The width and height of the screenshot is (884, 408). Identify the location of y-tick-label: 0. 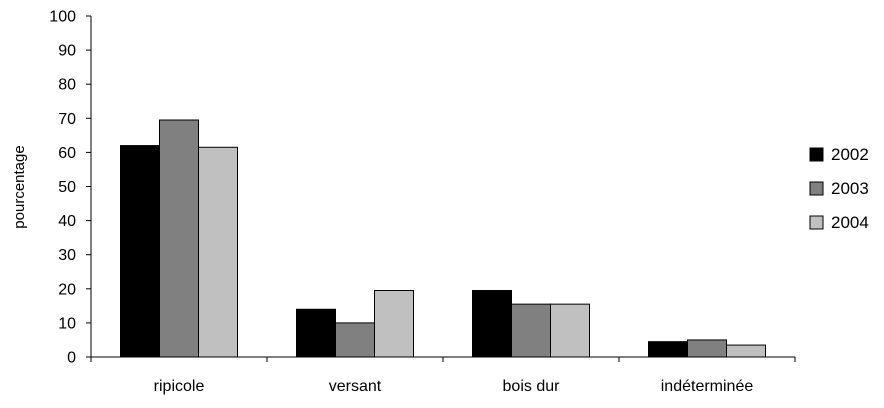
(71, 358).